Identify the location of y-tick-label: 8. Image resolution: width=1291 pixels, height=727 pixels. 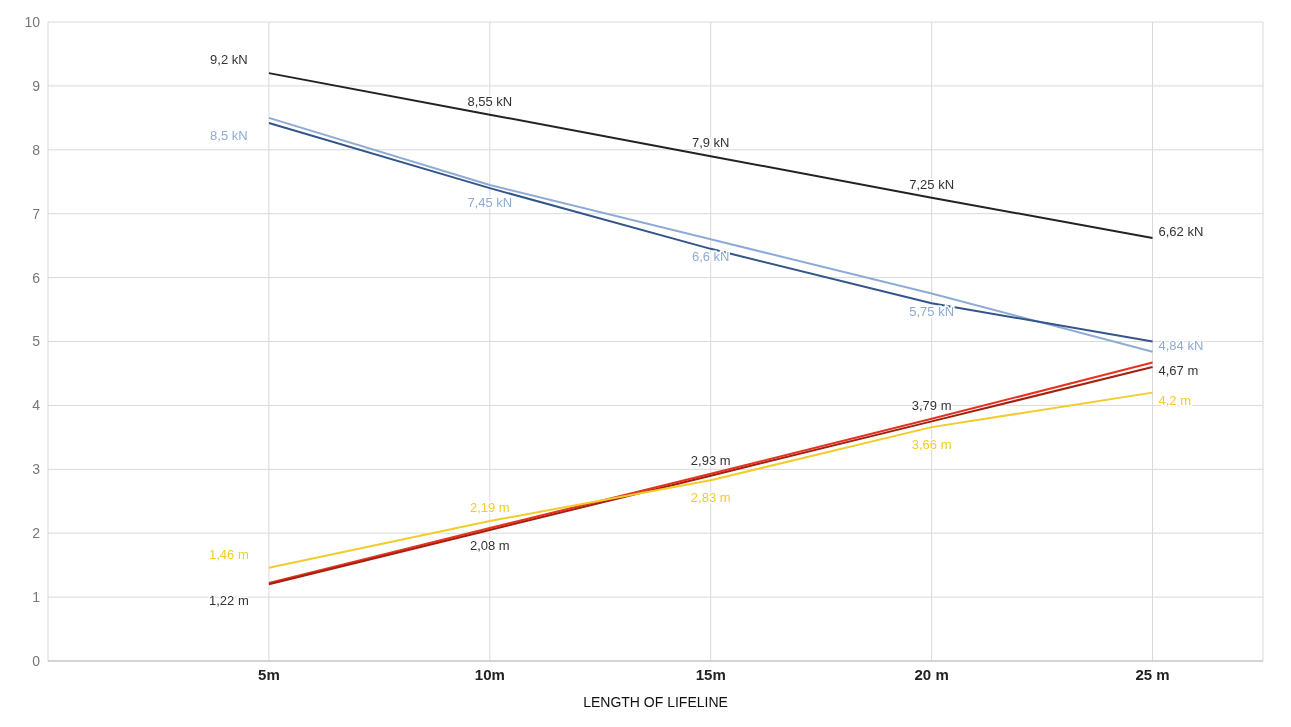
(36, 149).